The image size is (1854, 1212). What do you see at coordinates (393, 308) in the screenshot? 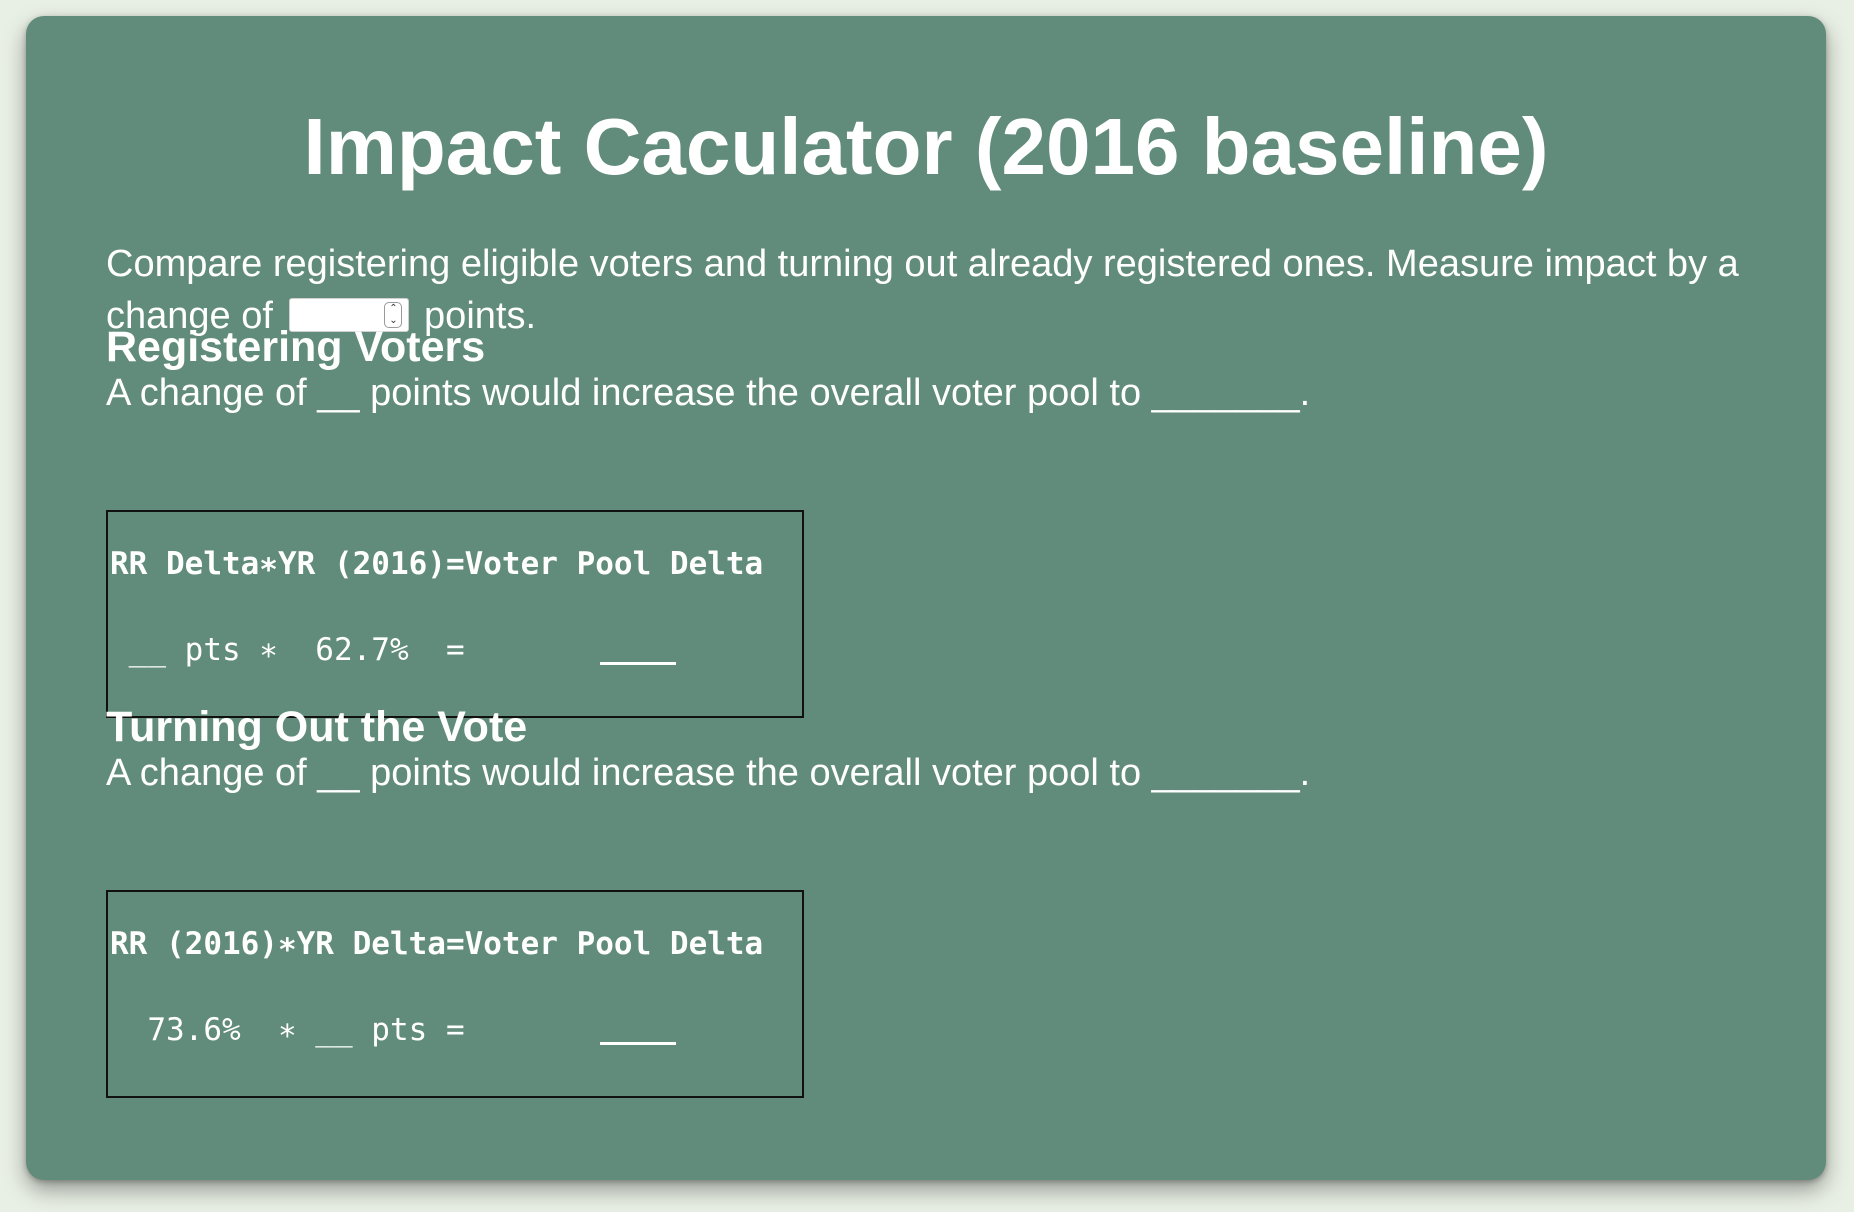
I see `spinner-up-icon: ⌃` at bounding box center [393, 308].